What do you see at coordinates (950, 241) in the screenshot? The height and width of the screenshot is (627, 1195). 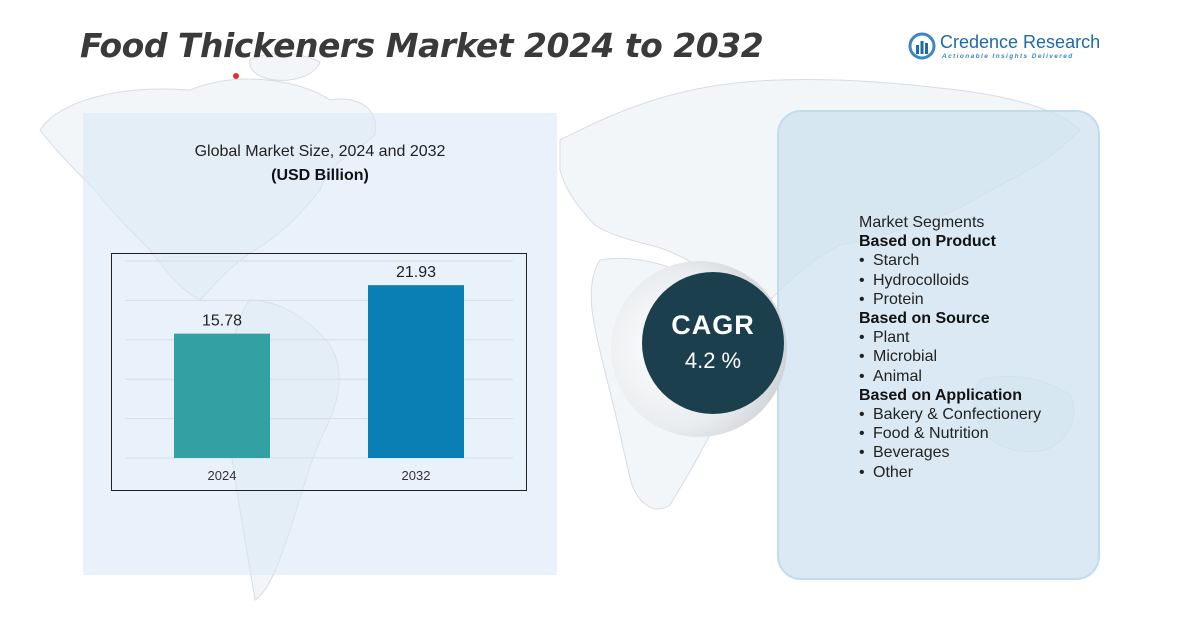 I see `segment-group-title: Based on Product` at bounding box center [950, 241].